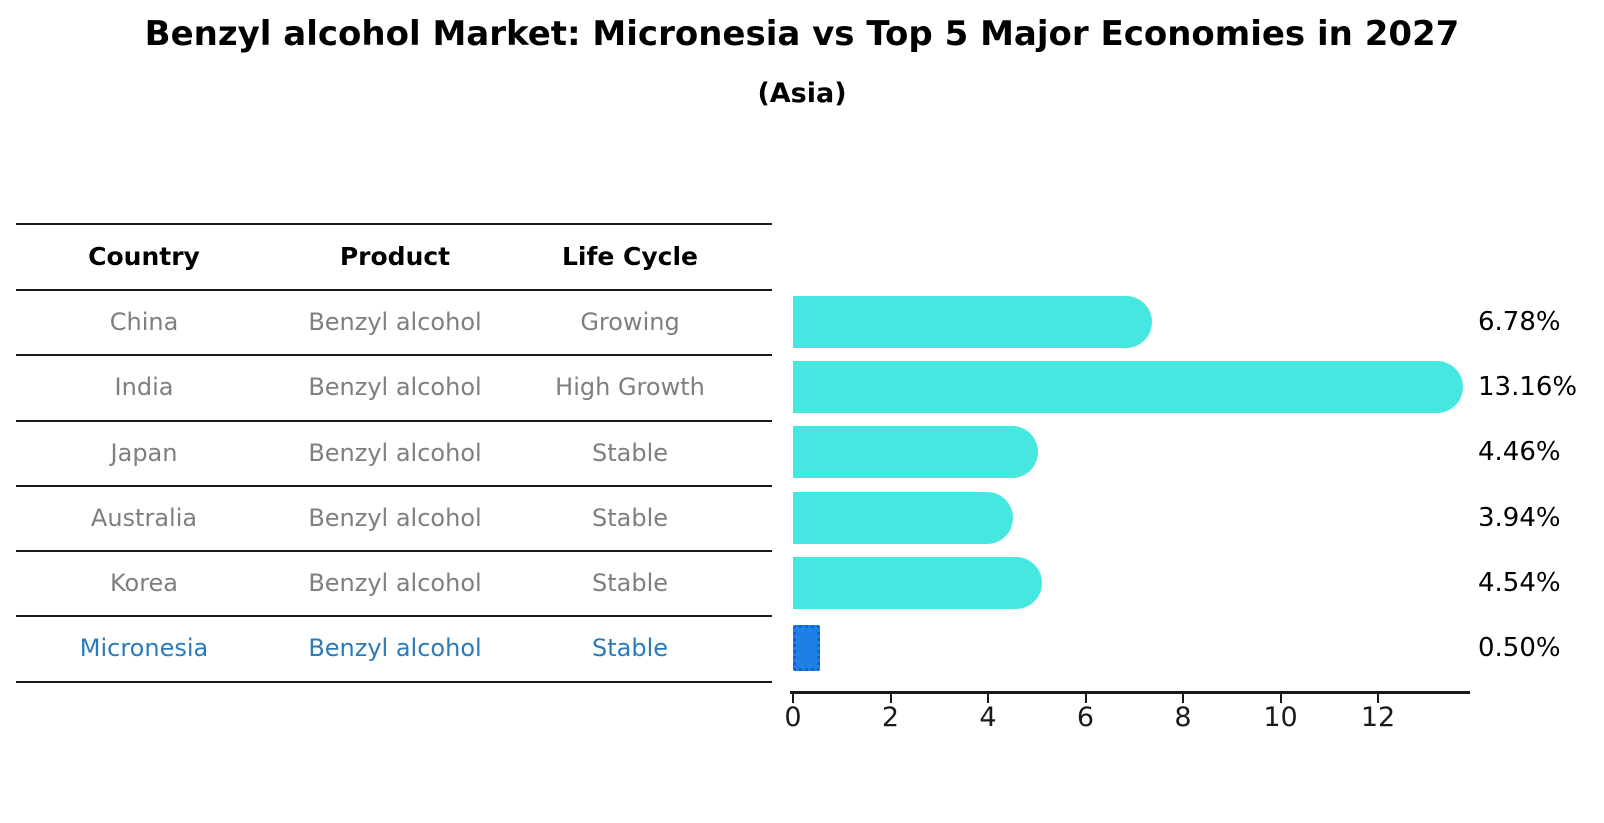 This screenshot has height=823, width=1604. I want to click on table-cell-country: Japan, so click(144, 452).